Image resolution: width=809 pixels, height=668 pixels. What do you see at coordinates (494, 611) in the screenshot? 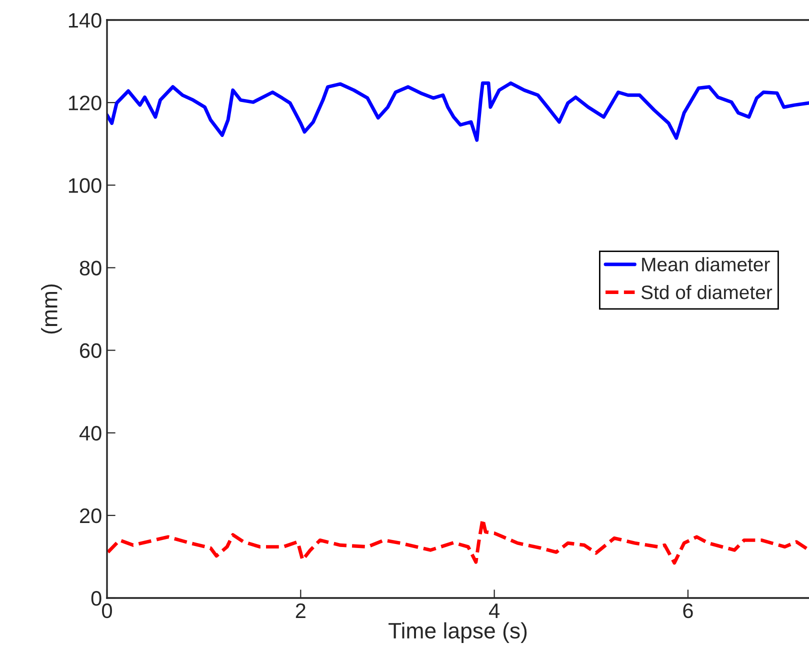
I see `x-tick-label: 4` at bounding box center [494, 611].